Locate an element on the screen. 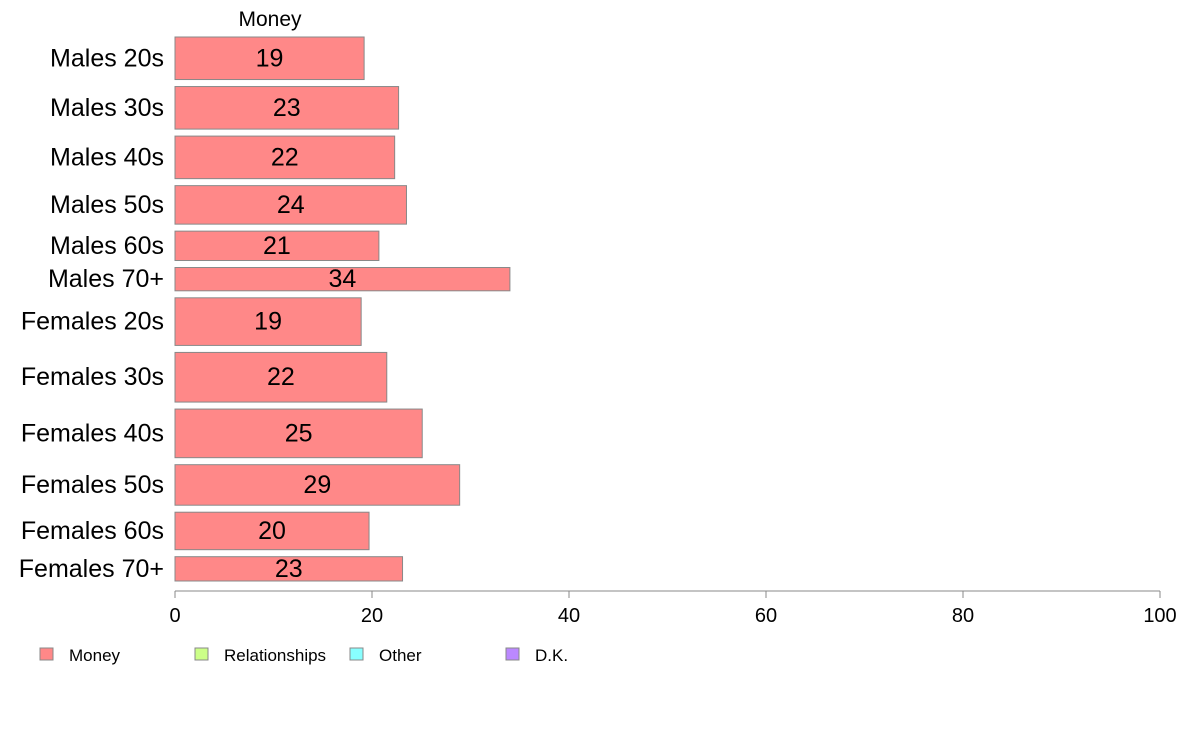  category-label: Males 70+ is located at coordinates (106, 279).